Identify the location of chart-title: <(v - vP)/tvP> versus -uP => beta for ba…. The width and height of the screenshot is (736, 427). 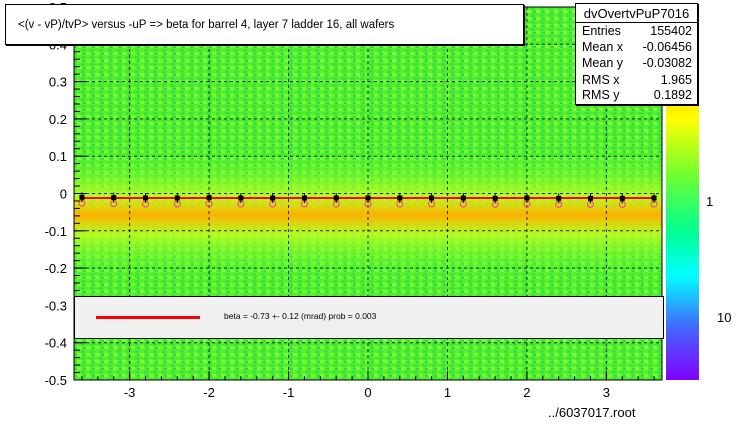
(206, 25).